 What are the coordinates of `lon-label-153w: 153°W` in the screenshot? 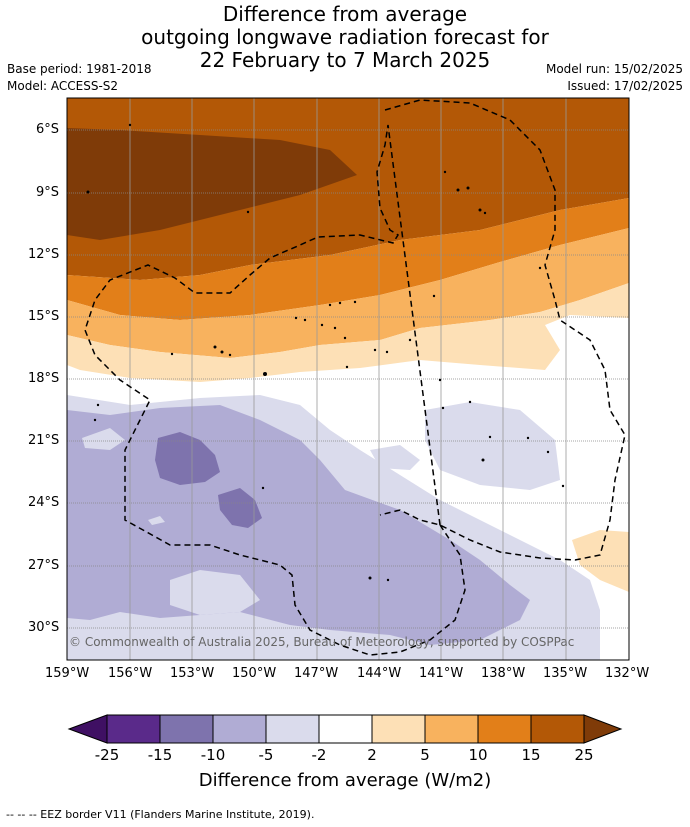 It's located at (192, 673).